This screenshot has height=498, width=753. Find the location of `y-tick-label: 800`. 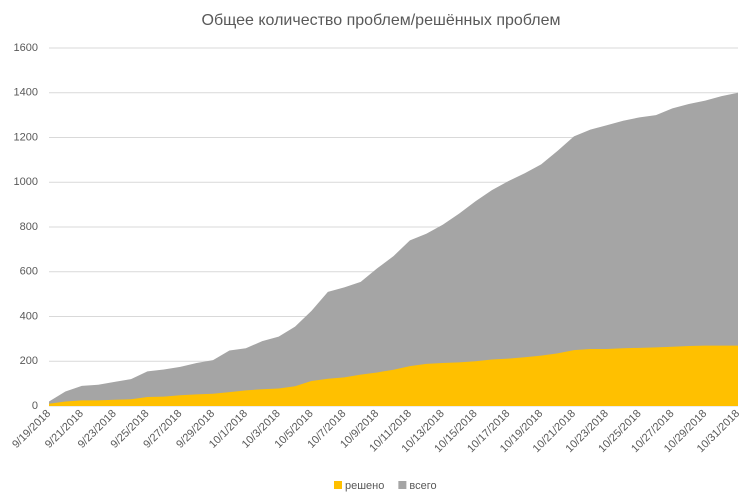

y-tick-label: 800 is located at coordinates (29, 227).